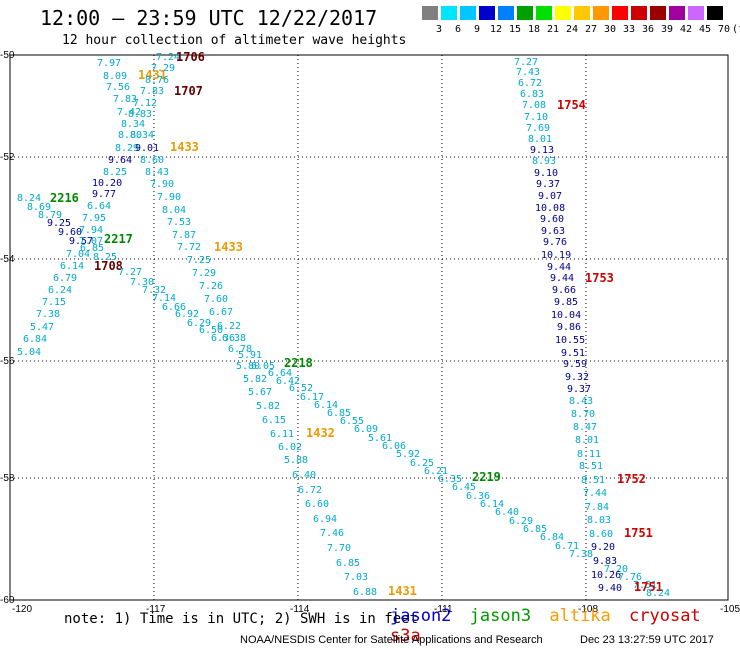 Image resolution: width=740 pixels, height=650 pixels. Describe the element at coordinates (108, 266) in the screenshot. I see `pass-time-label: 1708` at that location.